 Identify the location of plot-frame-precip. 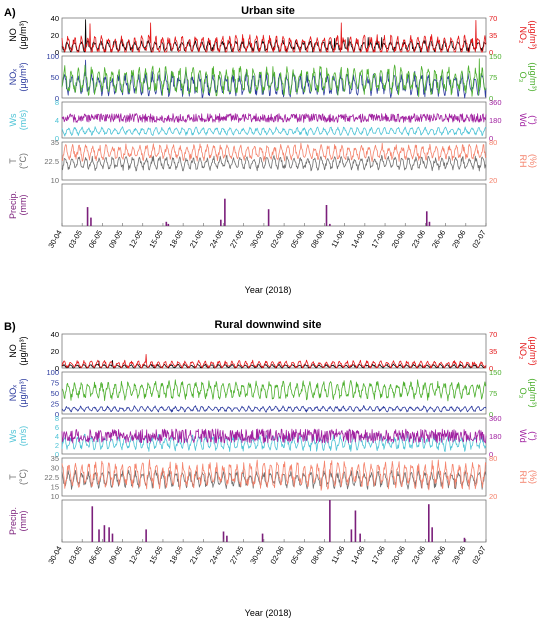
(274, 521).